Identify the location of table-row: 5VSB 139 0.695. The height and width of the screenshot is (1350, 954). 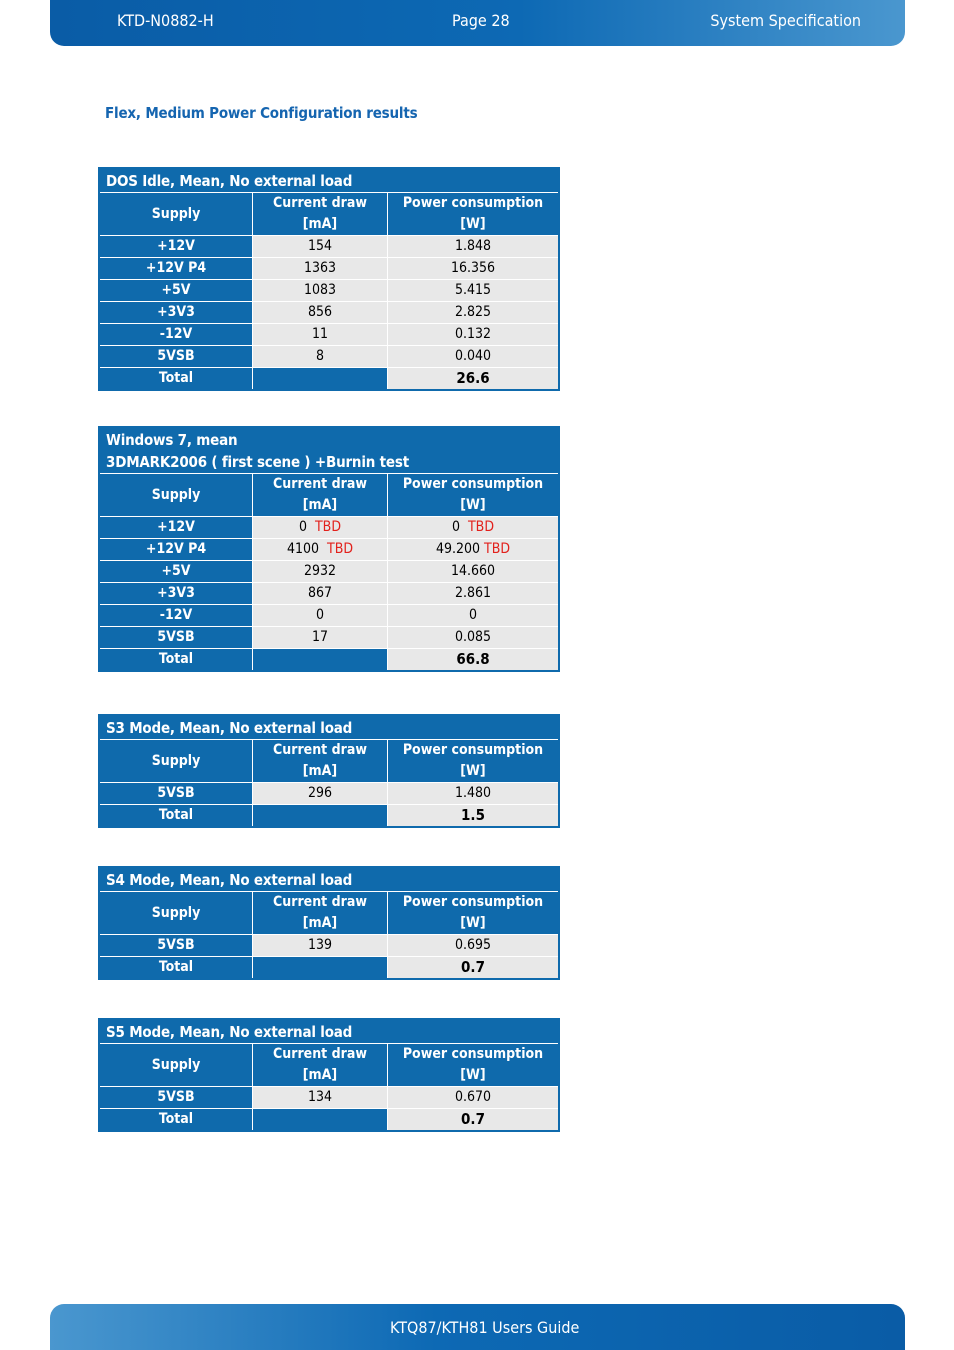
(329, 945).